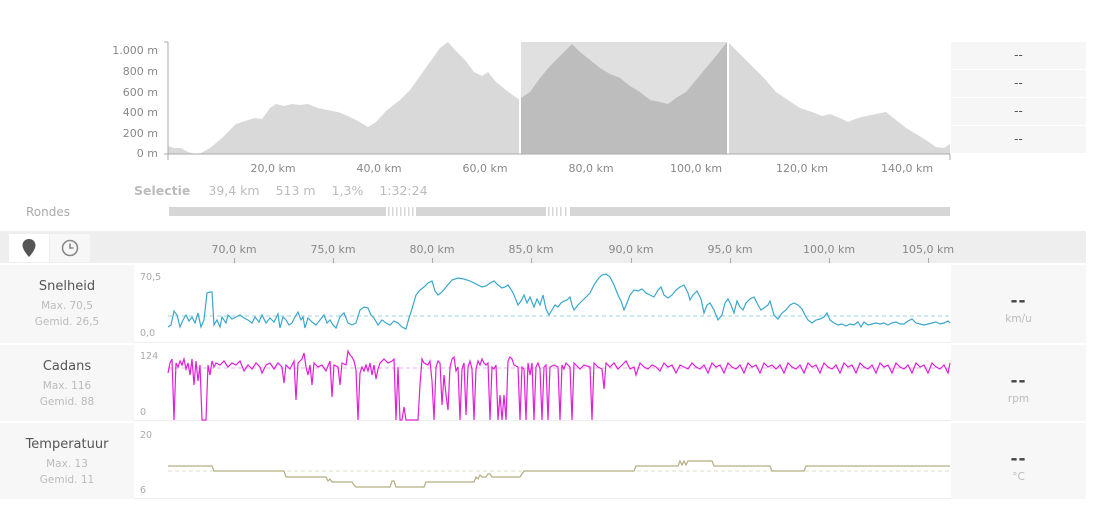 Image resolution: width=1095 pixels, height=515 pixels. Describe the element at coordinates (542, 304) in the screenshot. I see `speed-chart: 70,5 0,0` at that location.